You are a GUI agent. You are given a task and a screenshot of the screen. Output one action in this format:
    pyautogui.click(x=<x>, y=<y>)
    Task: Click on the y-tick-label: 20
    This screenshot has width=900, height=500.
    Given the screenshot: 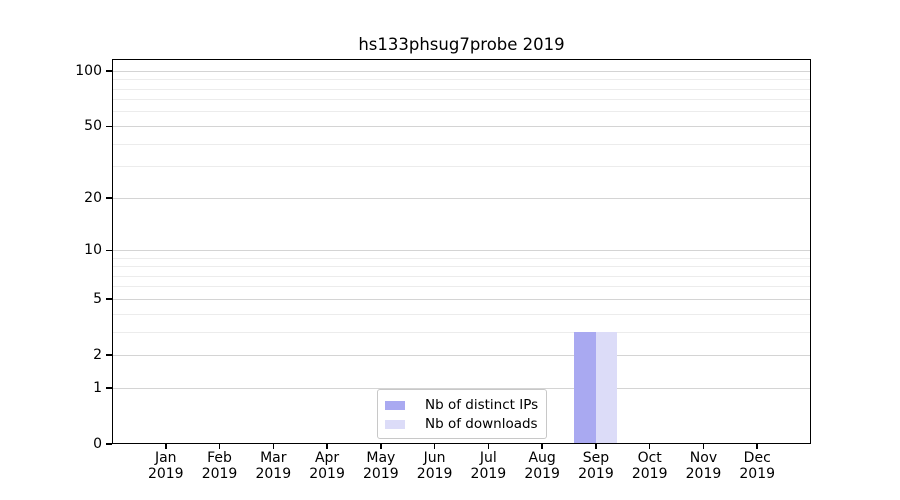 What is the action you would take?
    pyautogui.click(x=93, y=198)
    